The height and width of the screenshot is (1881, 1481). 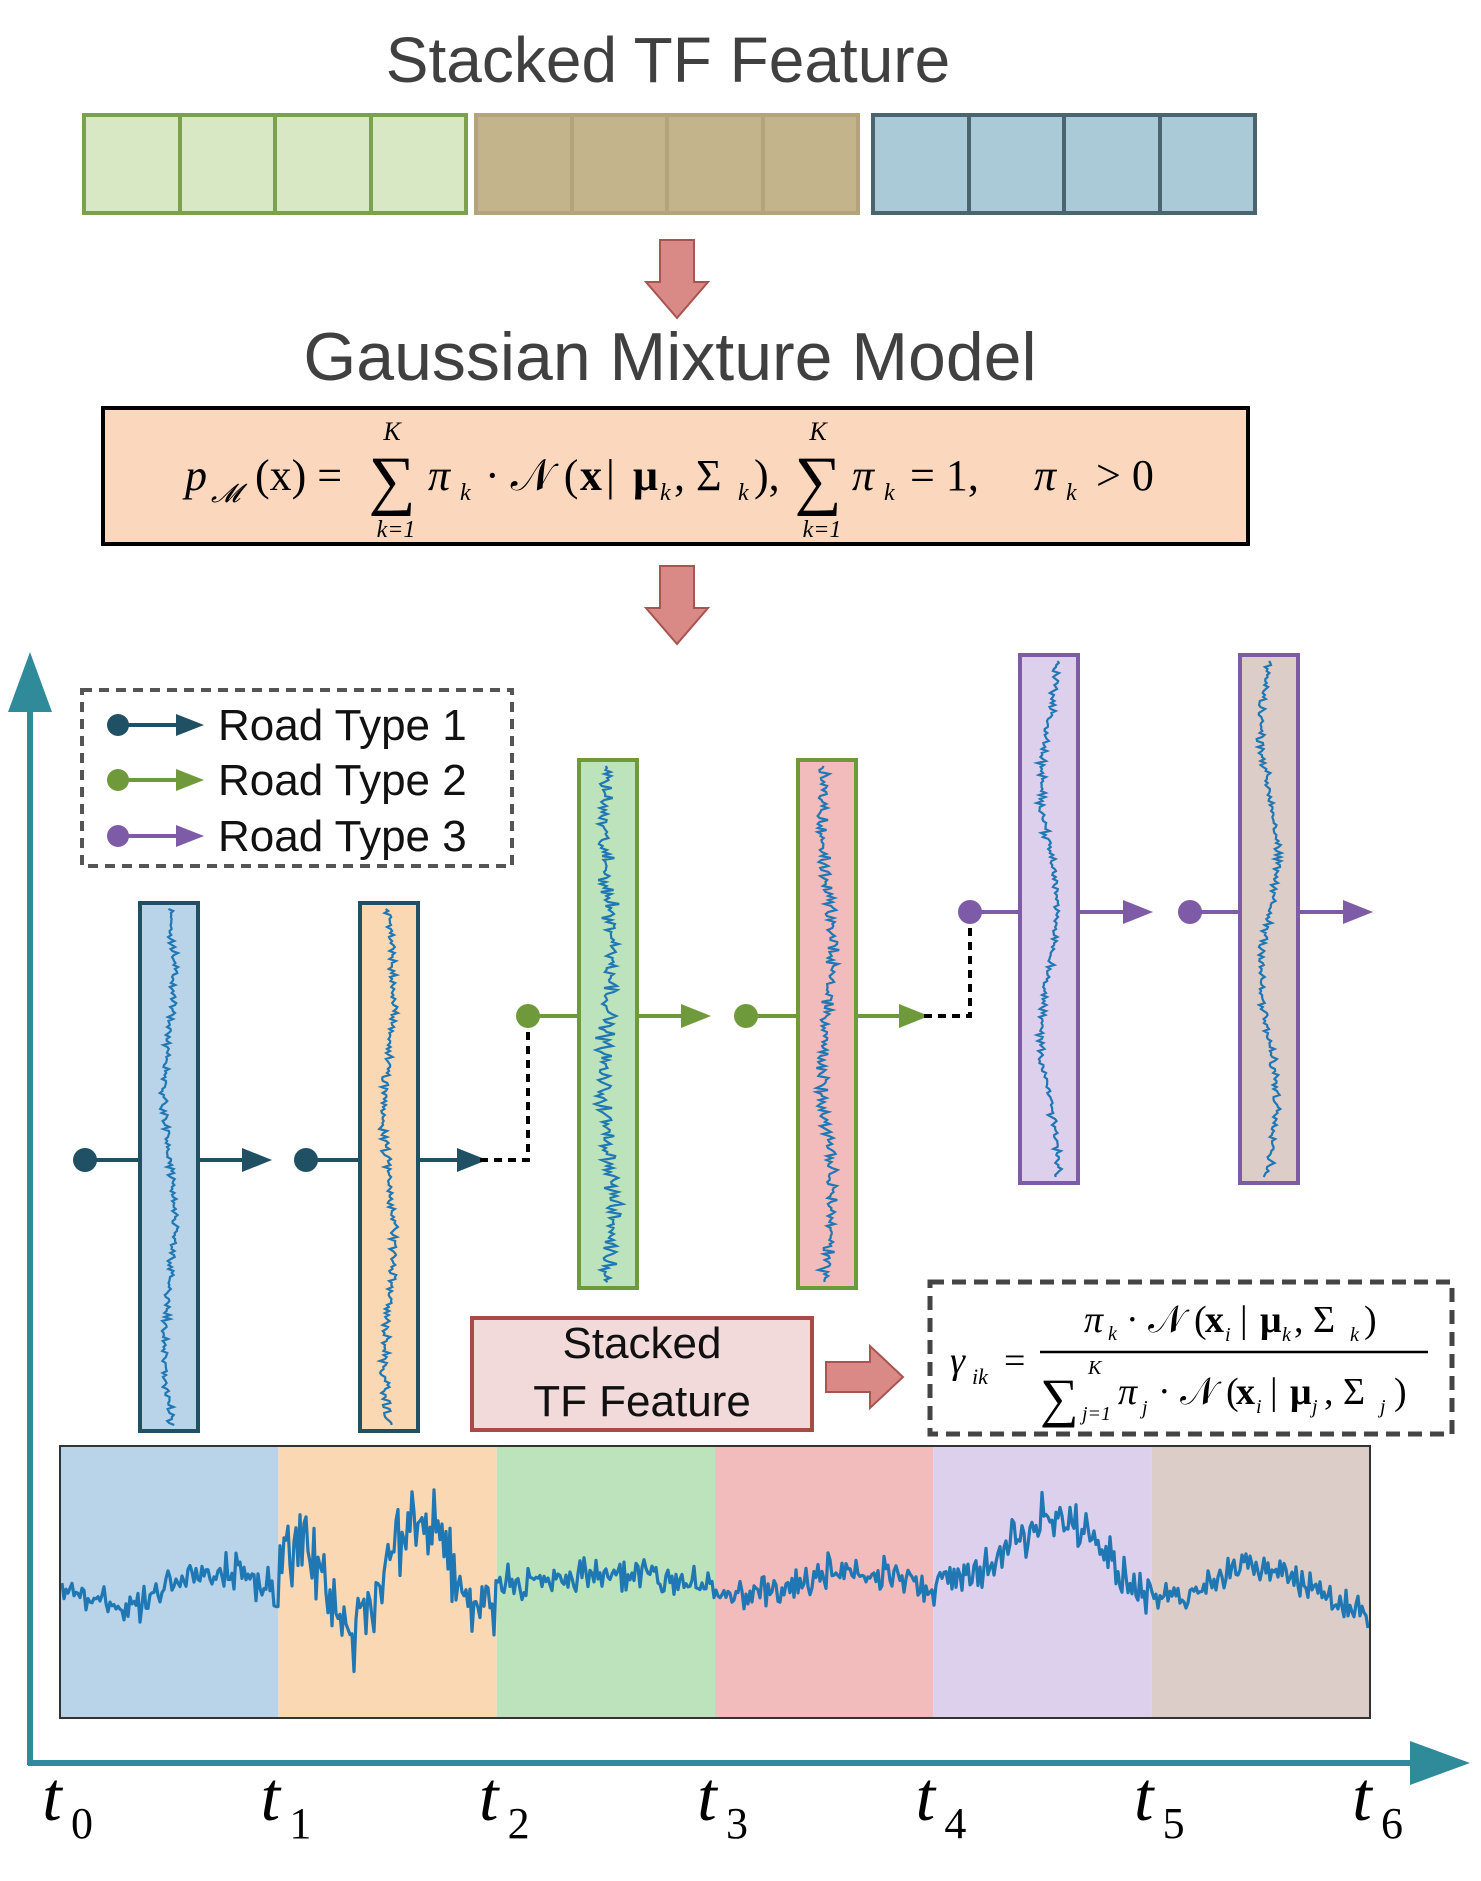 I want to click on time-label-t6: t, so click(x=1362, y=1797).